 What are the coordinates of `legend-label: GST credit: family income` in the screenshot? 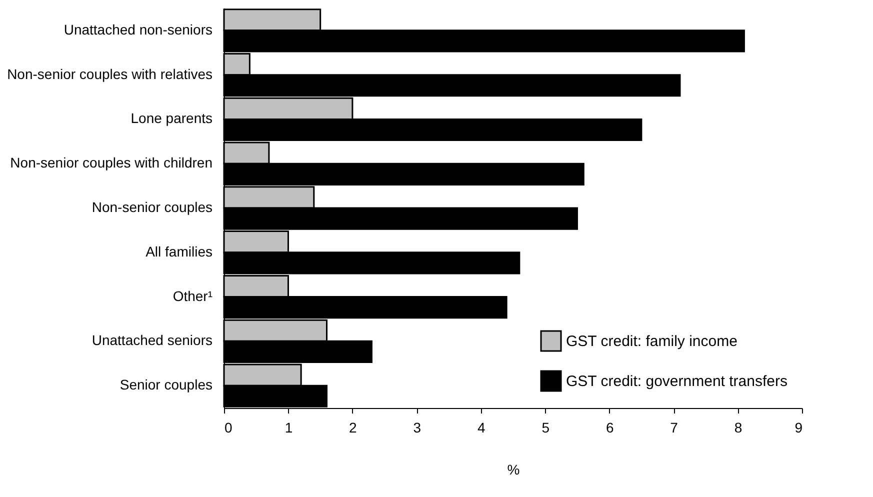 It's located at (652, 341).